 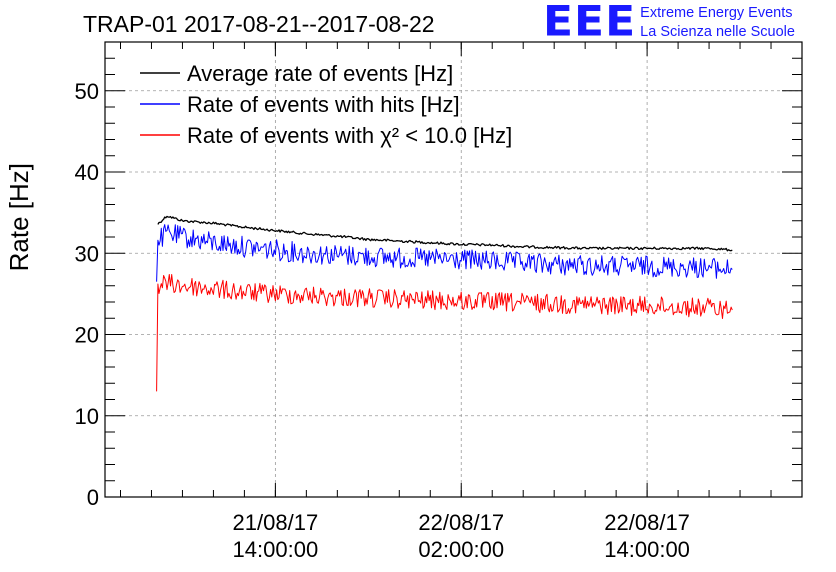 I want to click on y-axis-label: Rate [Hz], so click(x=19, y=217).